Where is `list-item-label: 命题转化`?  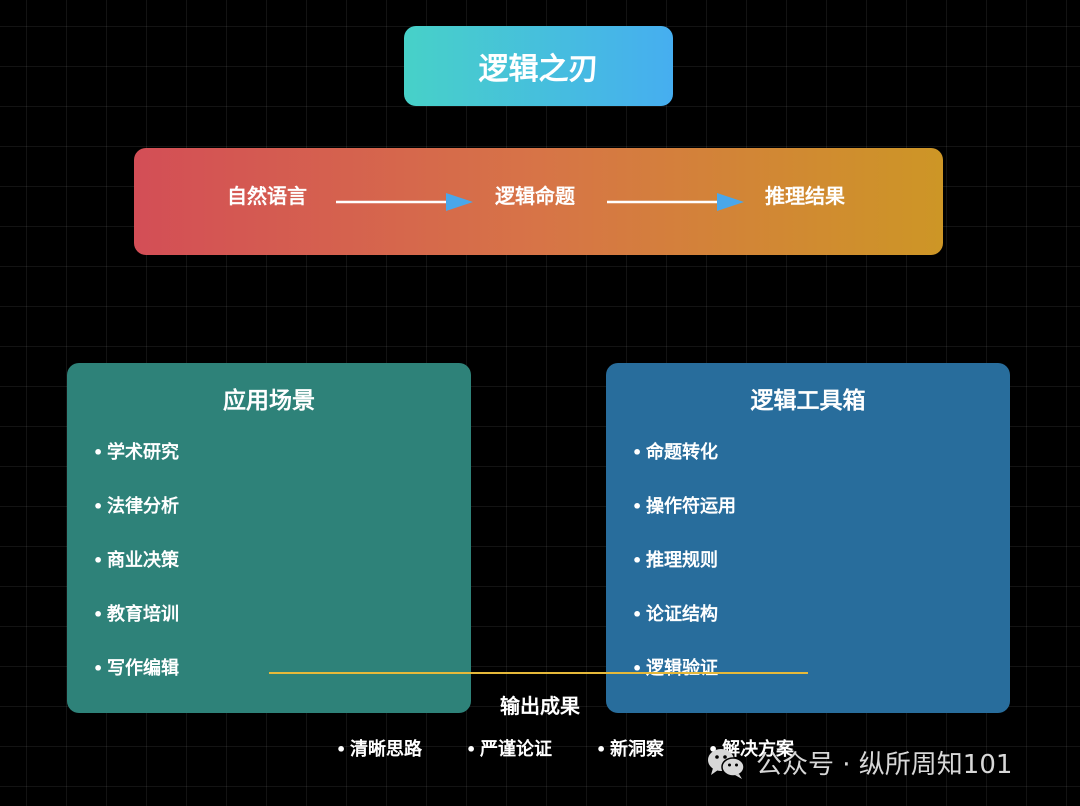
list-item-label: 命题转化 is located at coordinates (682, 452).